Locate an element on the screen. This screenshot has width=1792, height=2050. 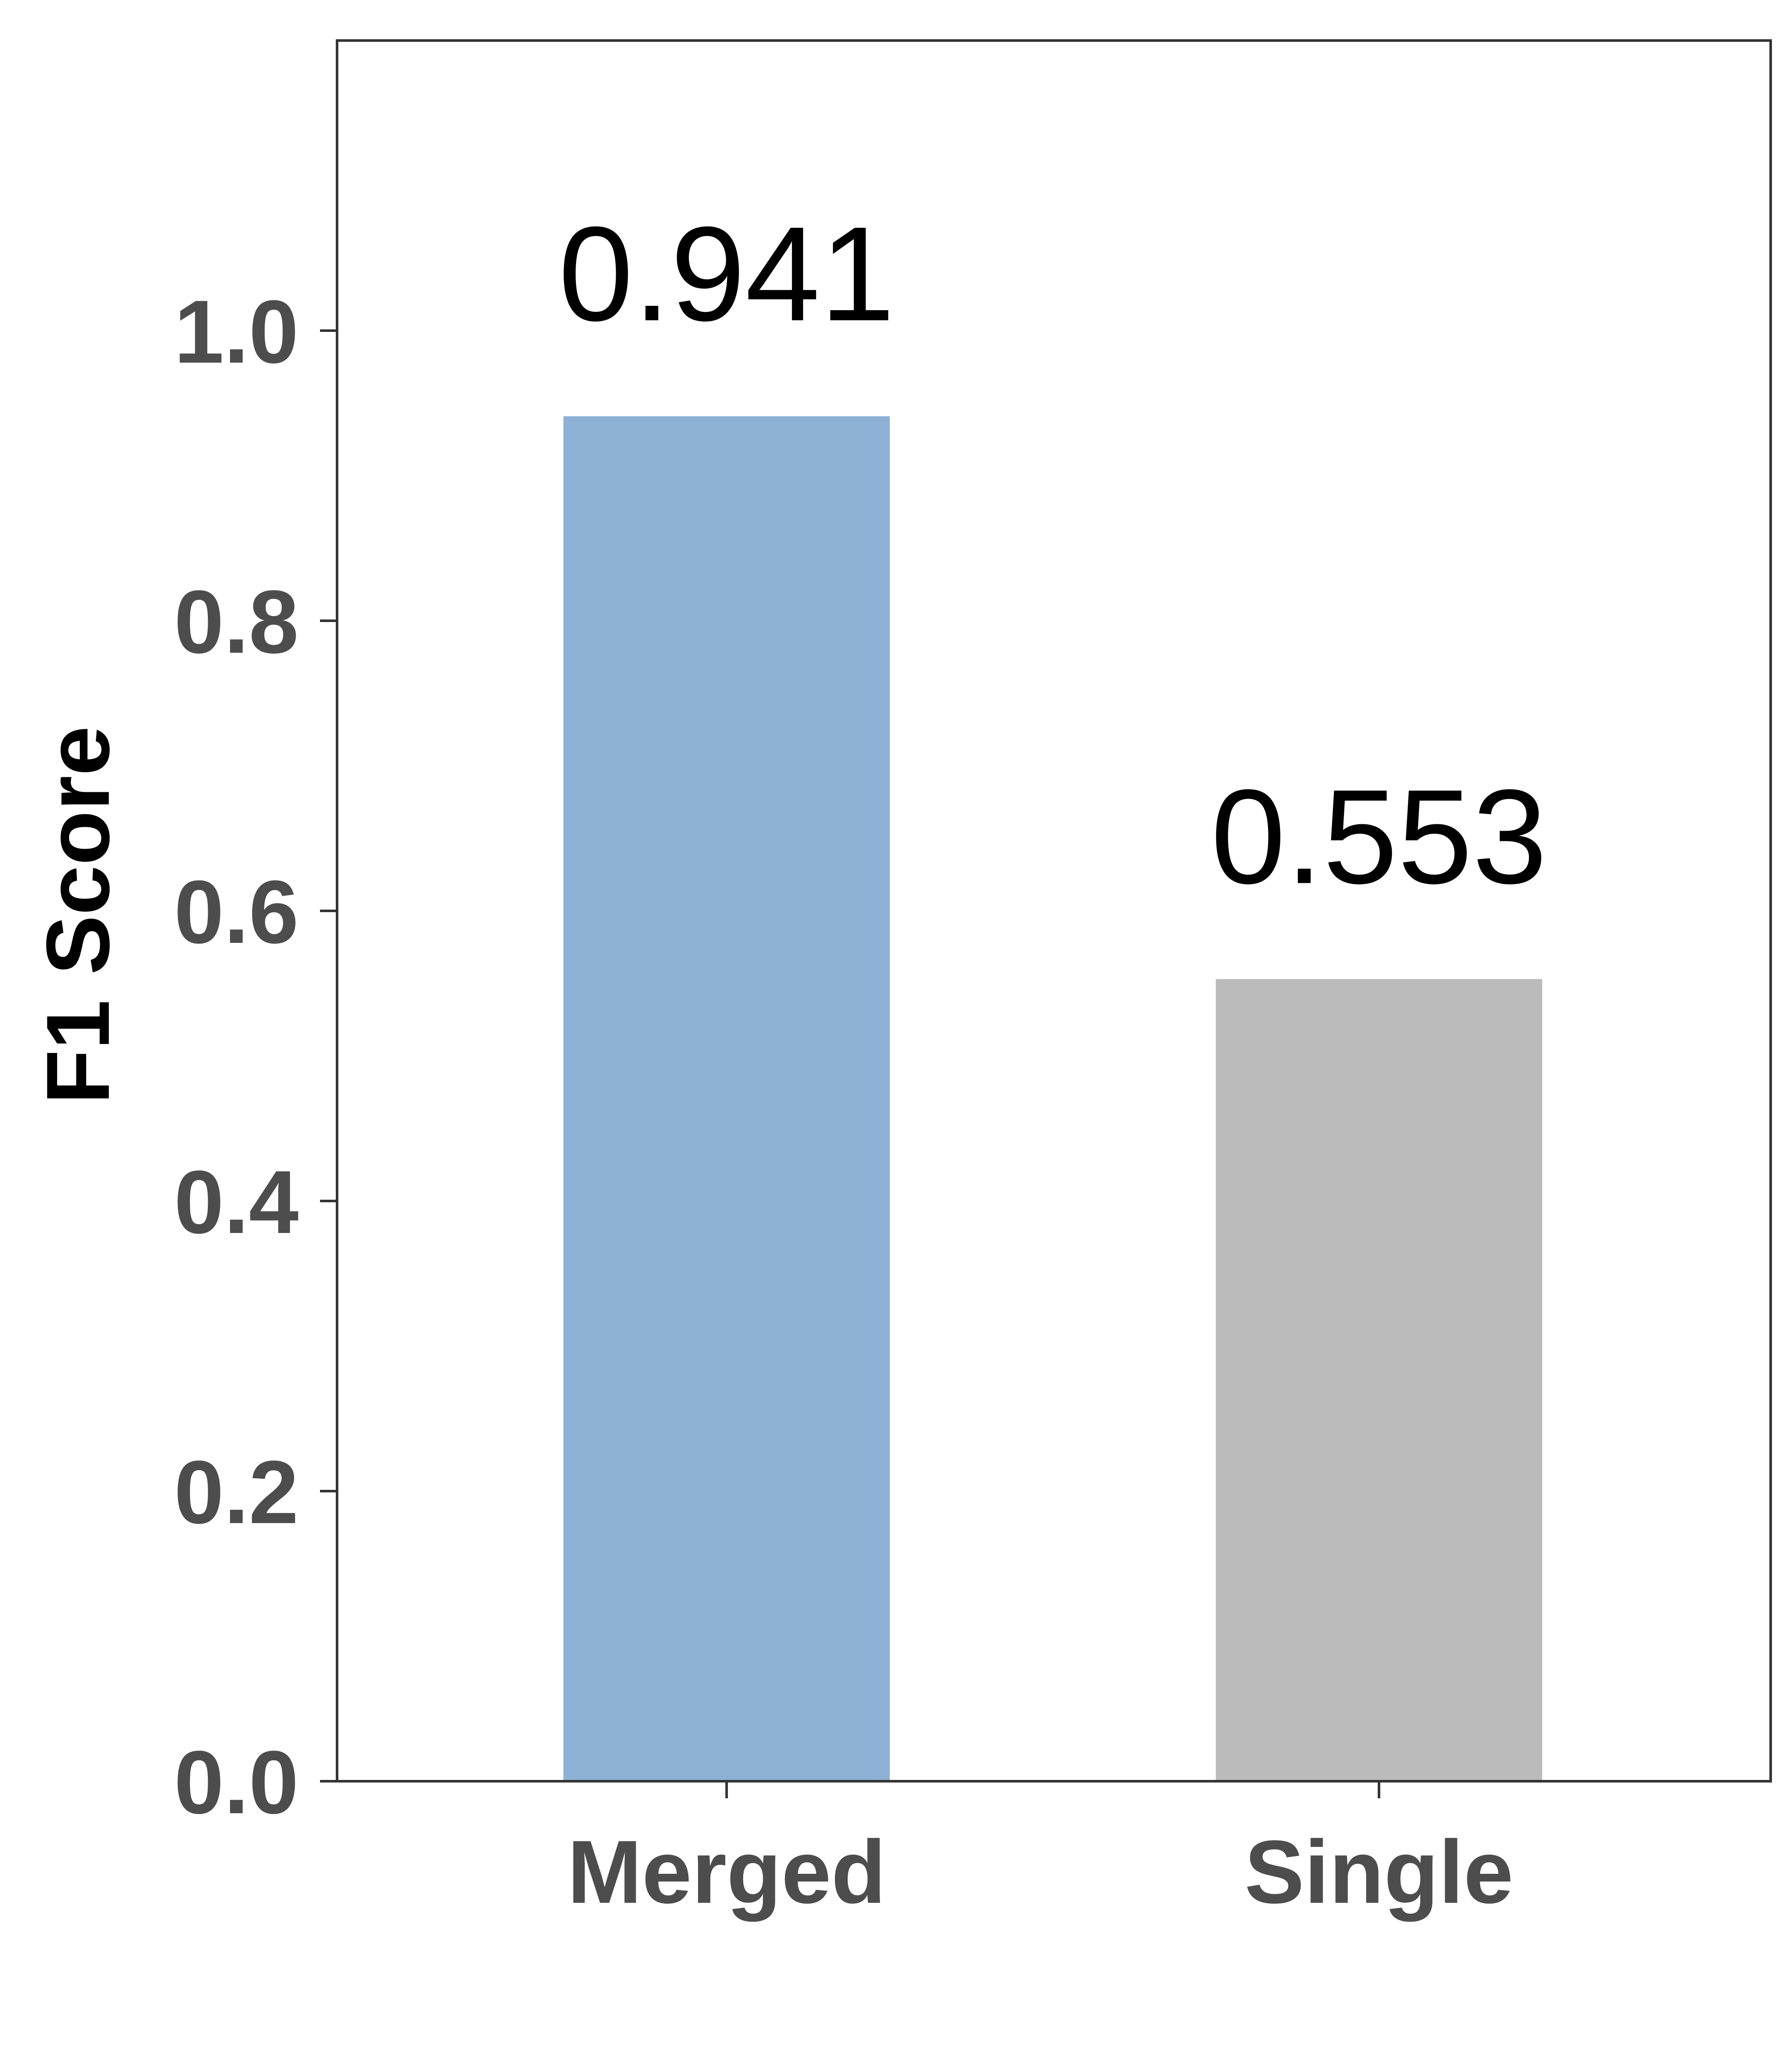
bar-merged is located at coordinates (726, 1098).